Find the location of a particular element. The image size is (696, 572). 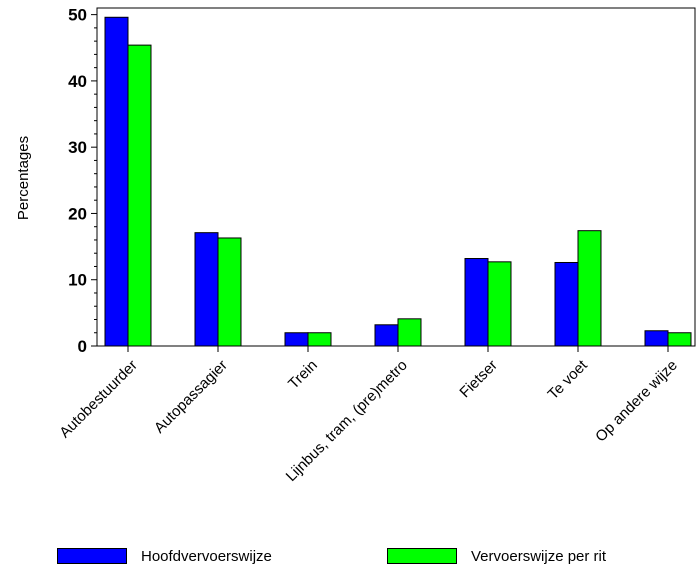

y-tick-label: 50 is located at coordinates (77, 15).